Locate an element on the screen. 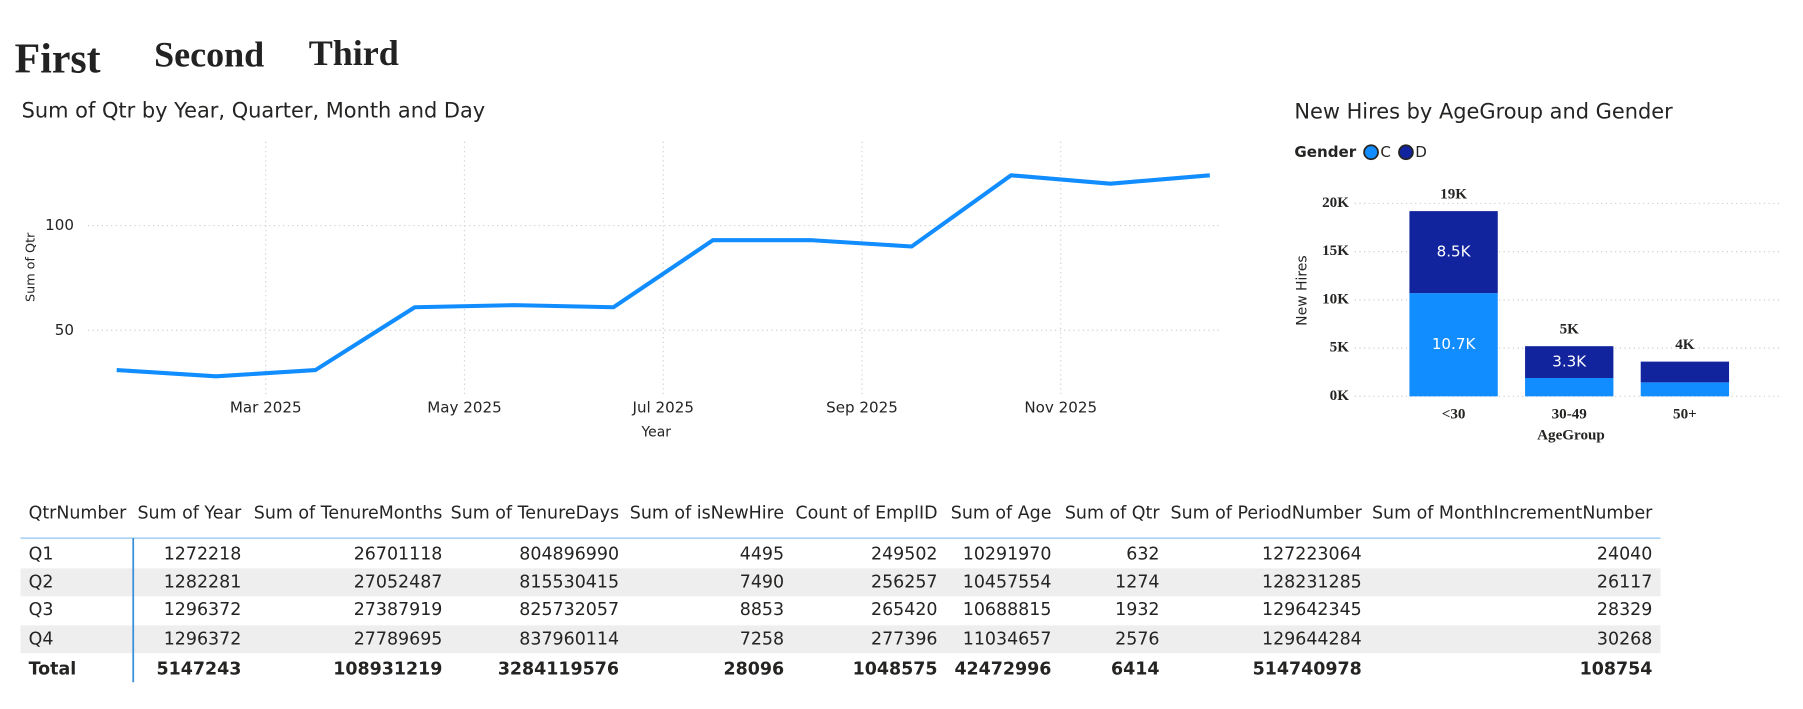 The height and width of the screenshot is (709, 1803). data-label: 8.5K is located at coordinates (1454, 252).